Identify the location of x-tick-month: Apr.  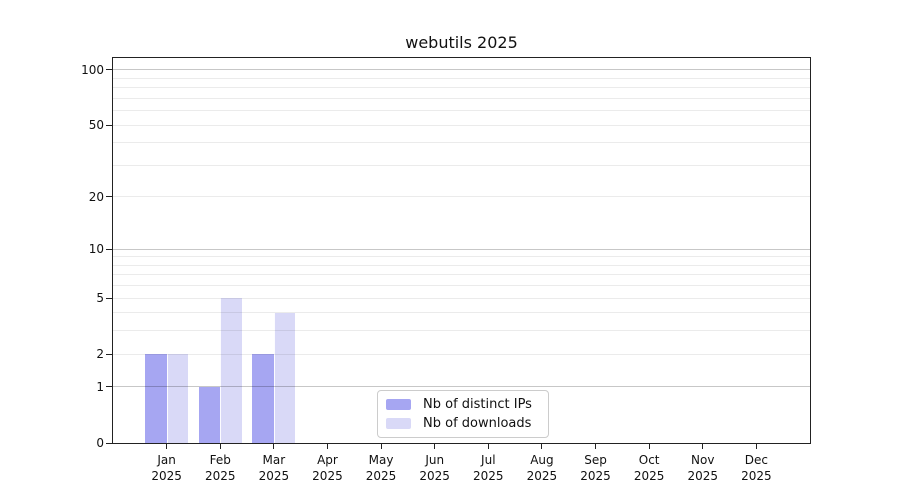
(327, 460).